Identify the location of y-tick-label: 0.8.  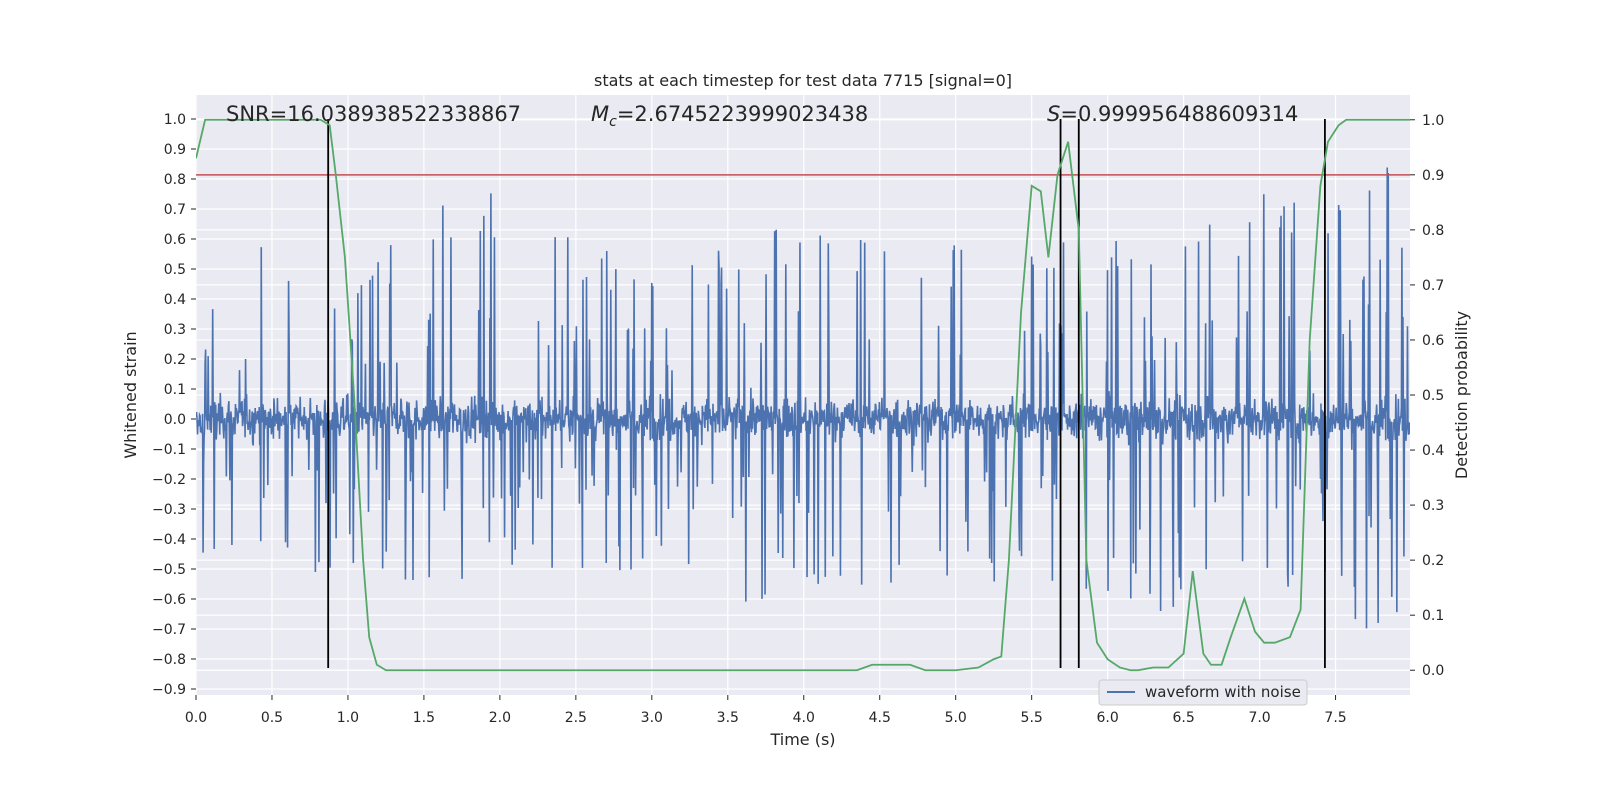
(175, 180).